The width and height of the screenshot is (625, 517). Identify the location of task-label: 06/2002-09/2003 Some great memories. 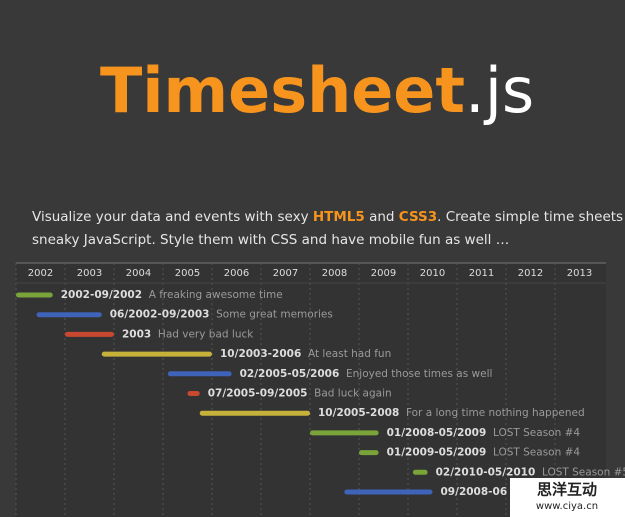
(221, 315).